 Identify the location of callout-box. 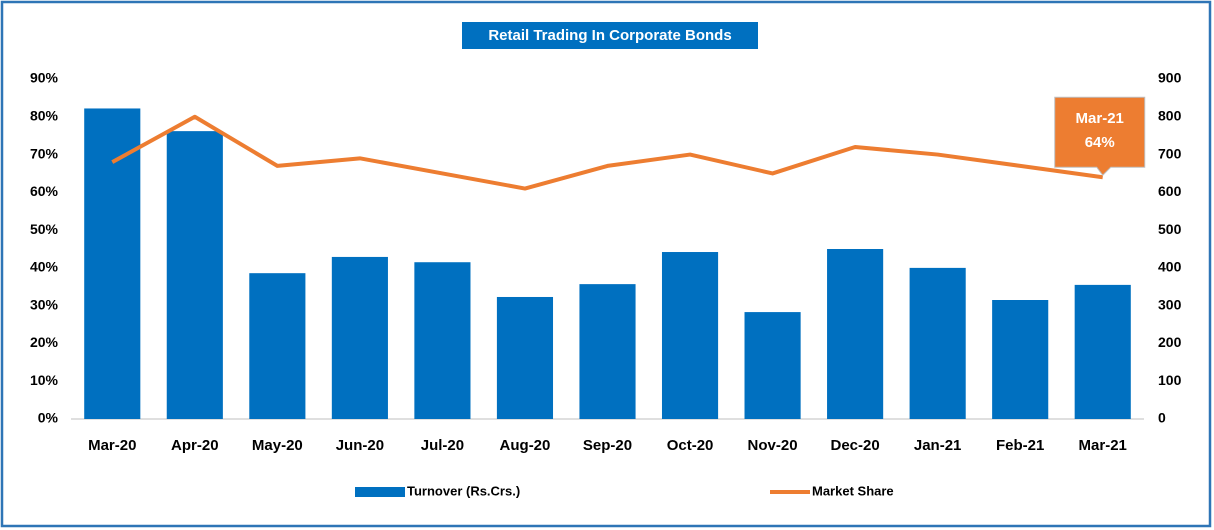
(1100, 136).